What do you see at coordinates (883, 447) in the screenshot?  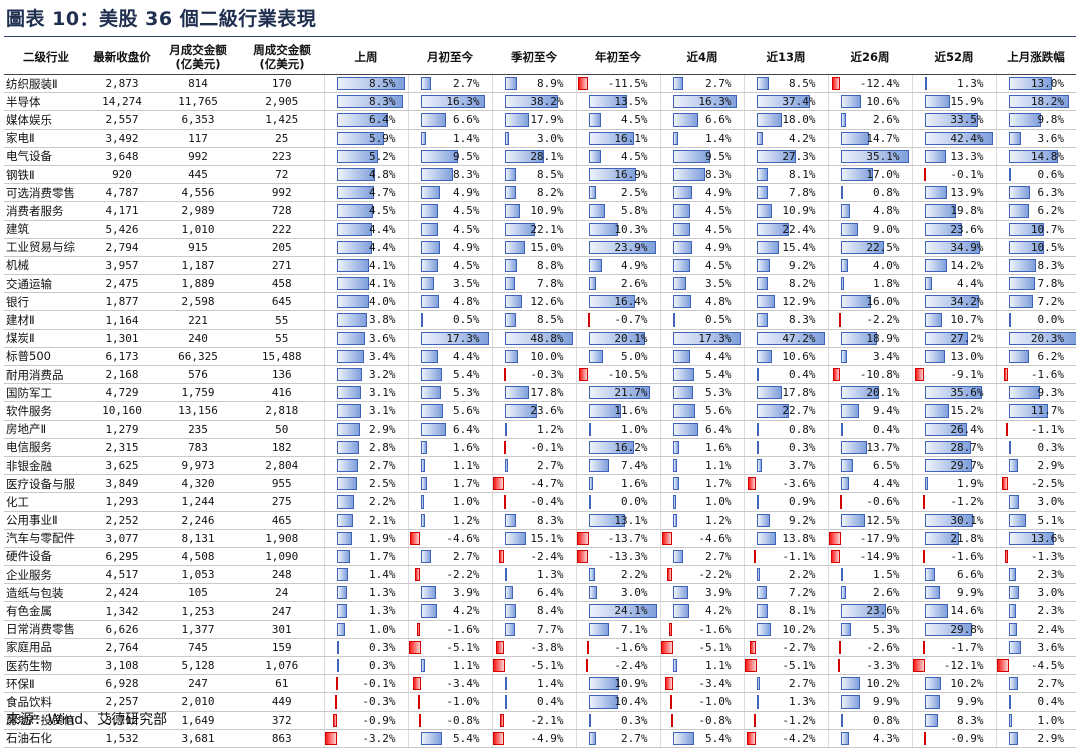 I see `databar-value: 13.7%` at bounding box center [883, 447].